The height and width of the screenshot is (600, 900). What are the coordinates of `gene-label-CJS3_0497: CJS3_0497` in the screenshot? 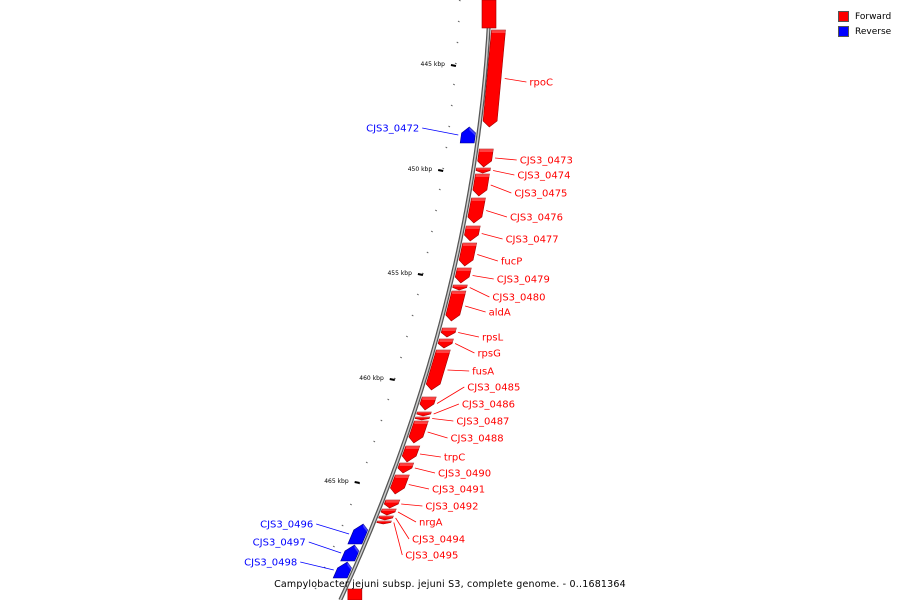 It's located at (279, 543).